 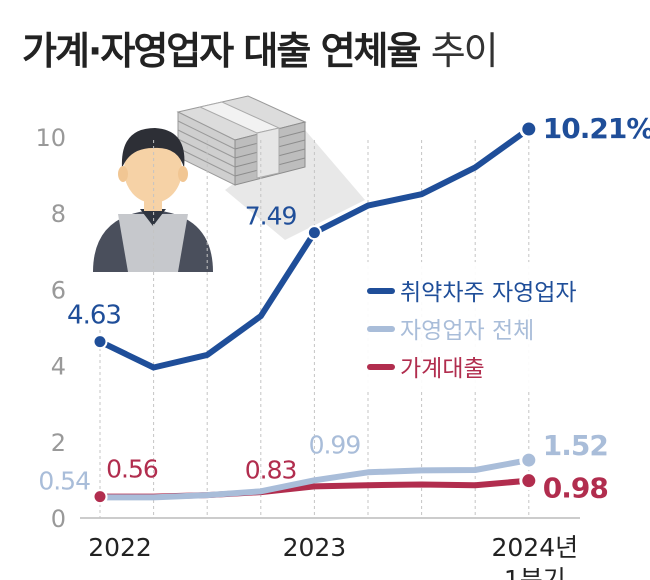 What do you see at coordinates (271, 216) in the screenshot?
I see `data-label: 7.49` at bounding box center [271, 216].